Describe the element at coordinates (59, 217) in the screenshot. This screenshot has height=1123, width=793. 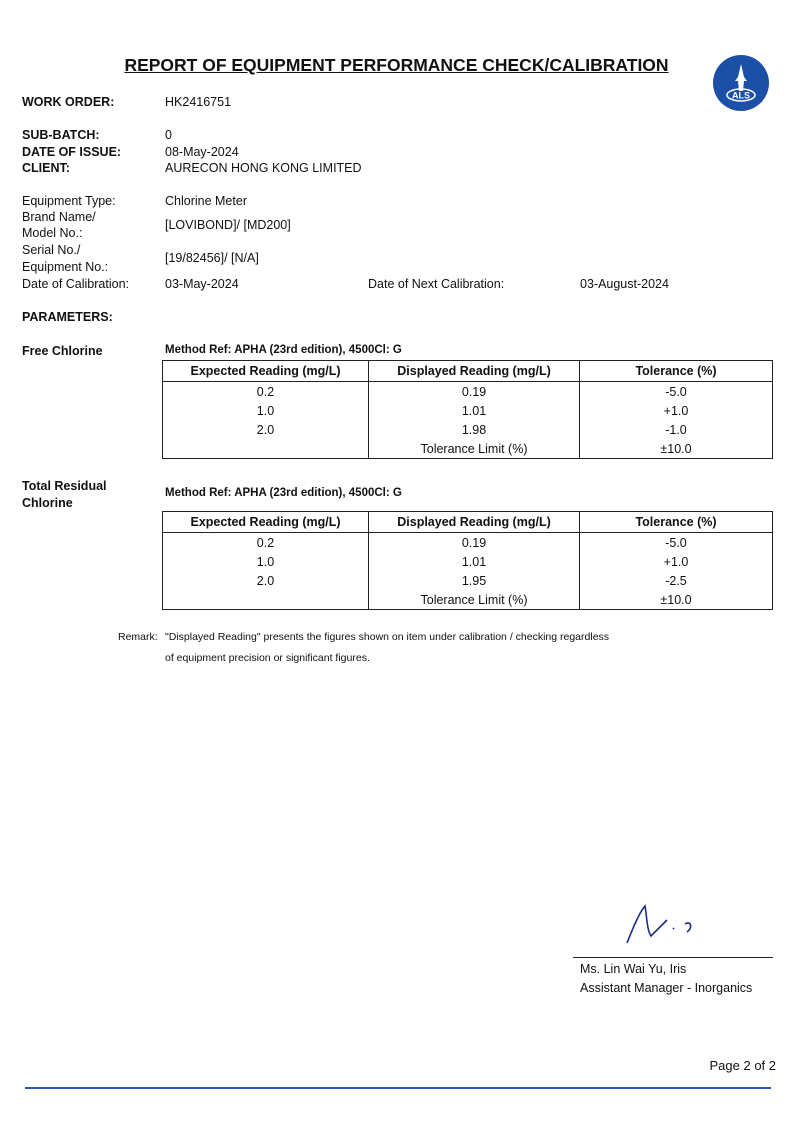
I see `brand-label: Brand Name/` at that location.